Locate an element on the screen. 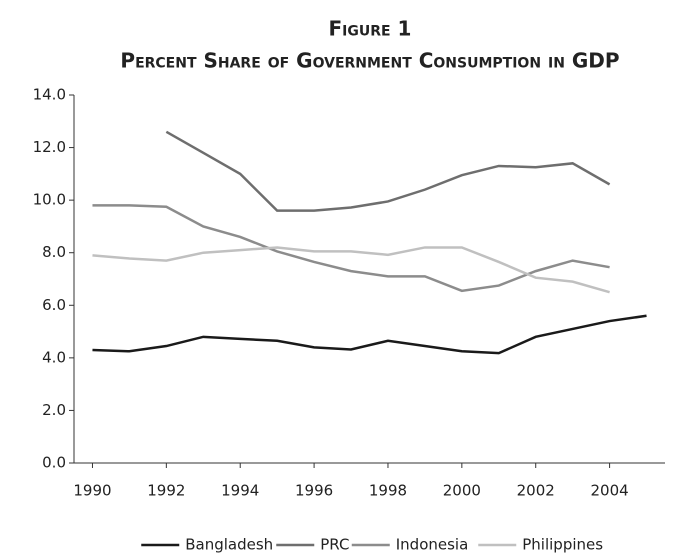 The height and width of the screenshot is (554, 683). y-tick-label: 6.0 is located at coordinates (54, 305).